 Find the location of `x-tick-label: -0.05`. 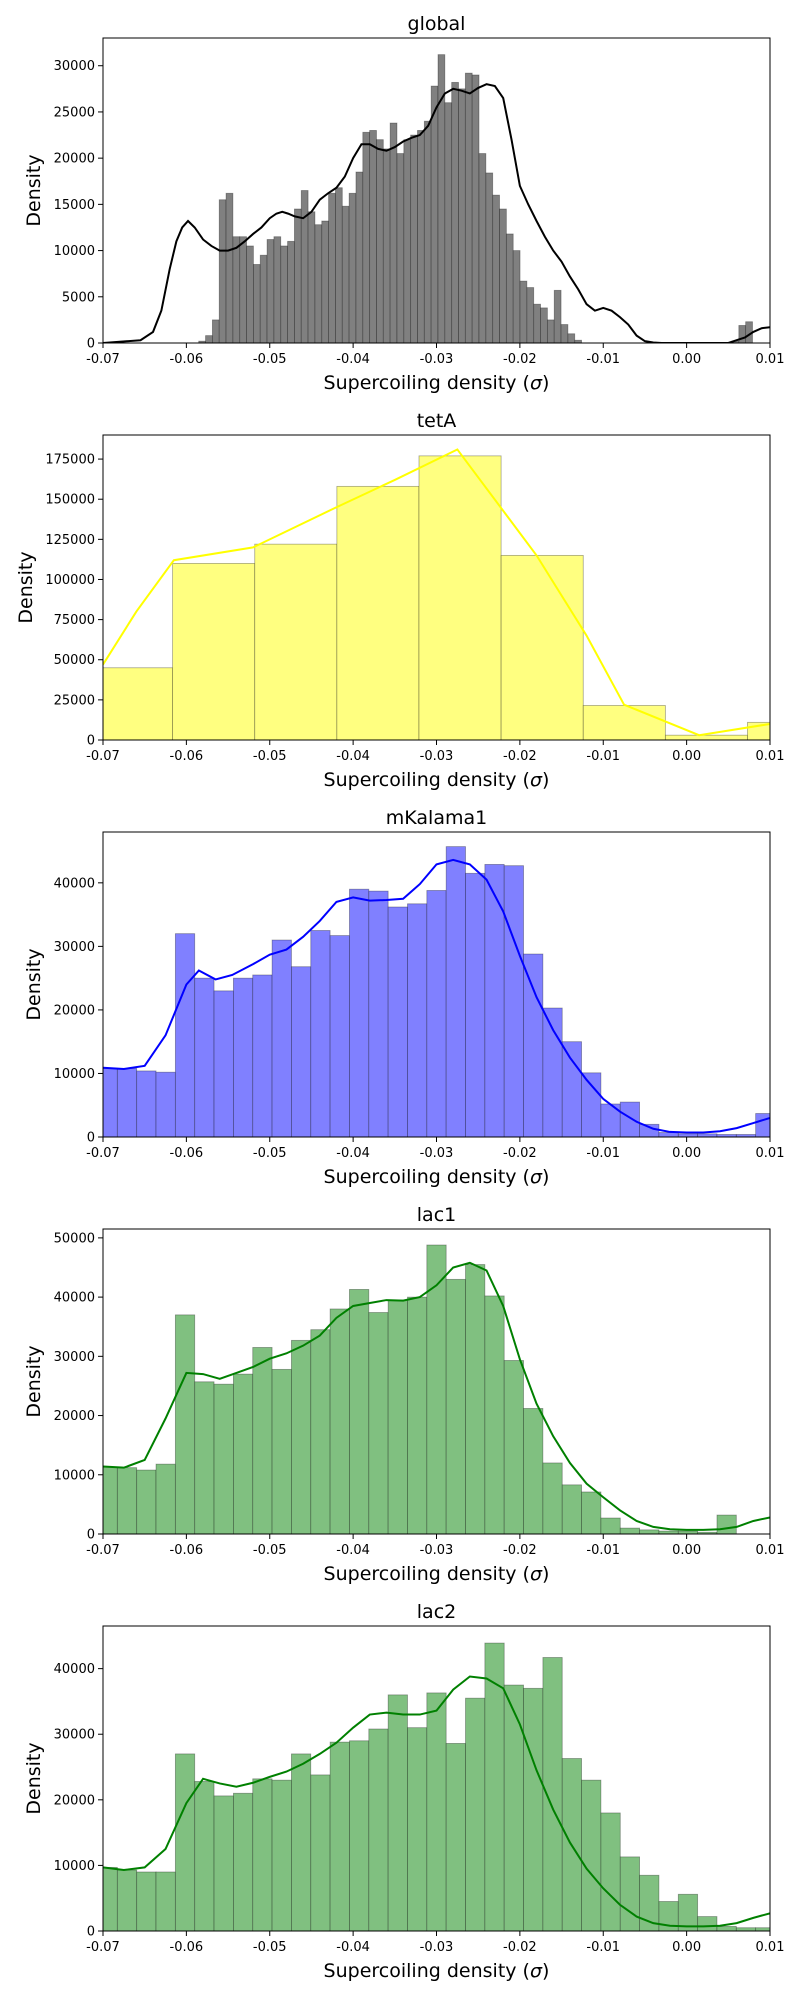

x-tick-label: -0.05 is located at coordinates (270, 1550).